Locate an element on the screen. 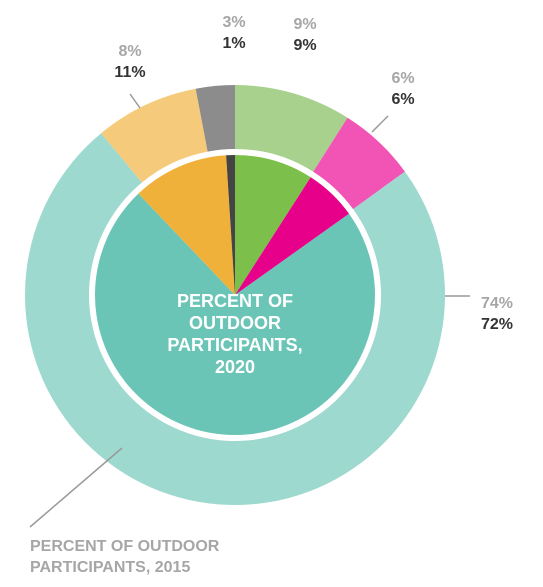 Image resolution: width=543 pixels, height=587 pixels. value-label: 72% is located at coordinates (497, 324).